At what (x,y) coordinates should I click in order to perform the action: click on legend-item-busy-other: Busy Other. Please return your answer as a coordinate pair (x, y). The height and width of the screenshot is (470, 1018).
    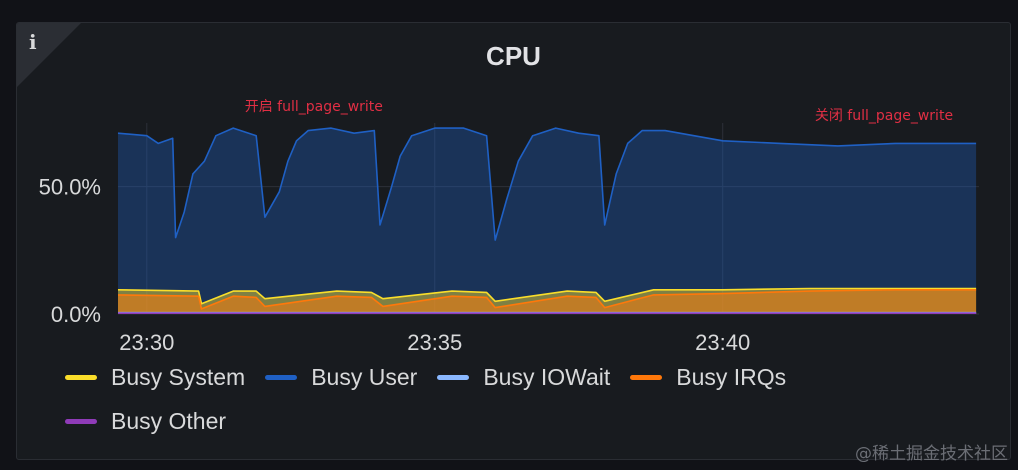
    Looking at the image, I should click on (515, 421).